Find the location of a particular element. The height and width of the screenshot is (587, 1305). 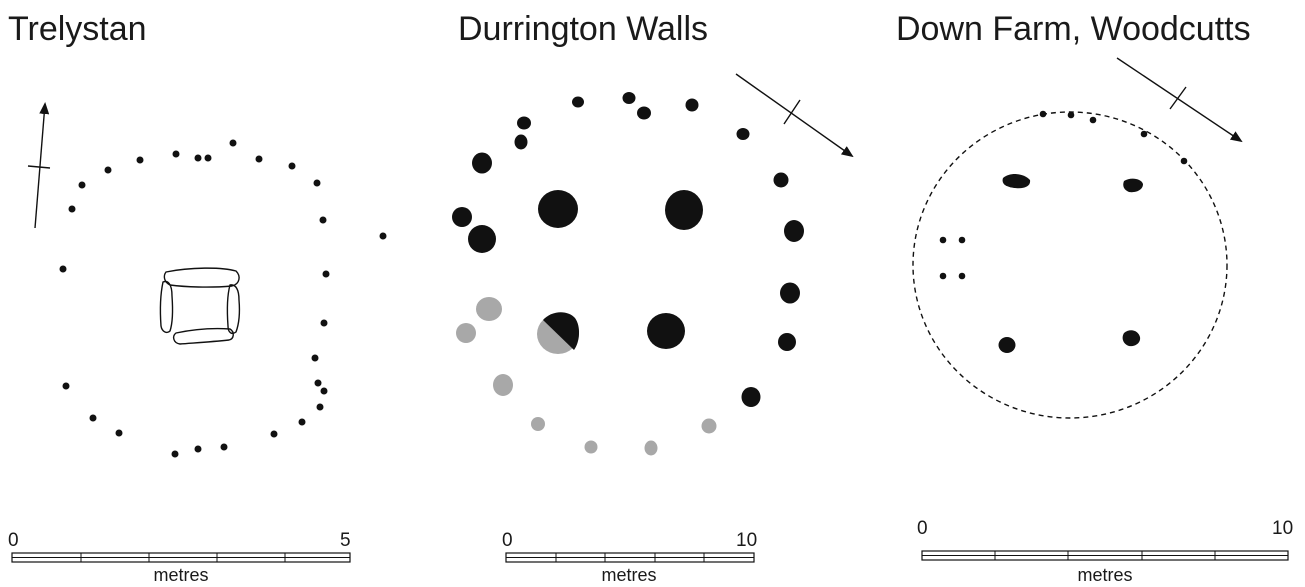

scale-bar-durrington-walls: 0 10 metres is located at coordinates (629, 557).